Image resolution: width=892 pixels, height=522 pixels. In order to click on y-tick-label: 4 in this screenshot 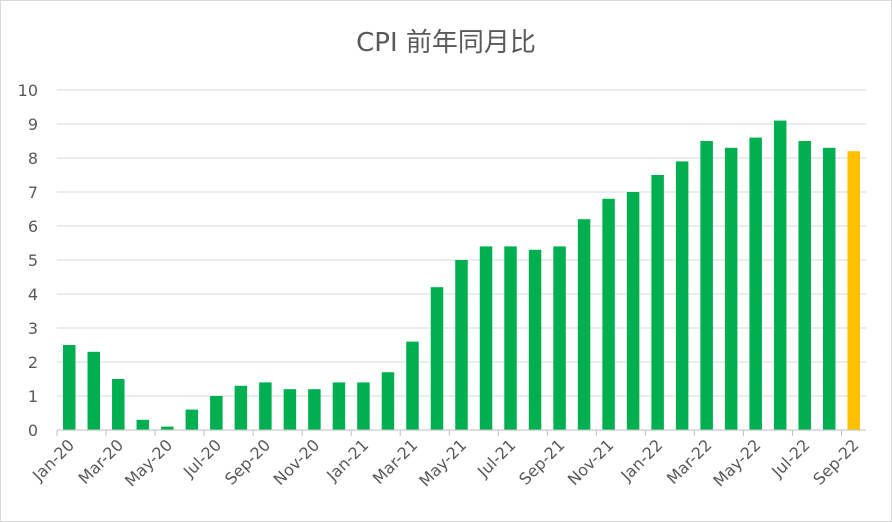, I will do `click(33, 294)`.